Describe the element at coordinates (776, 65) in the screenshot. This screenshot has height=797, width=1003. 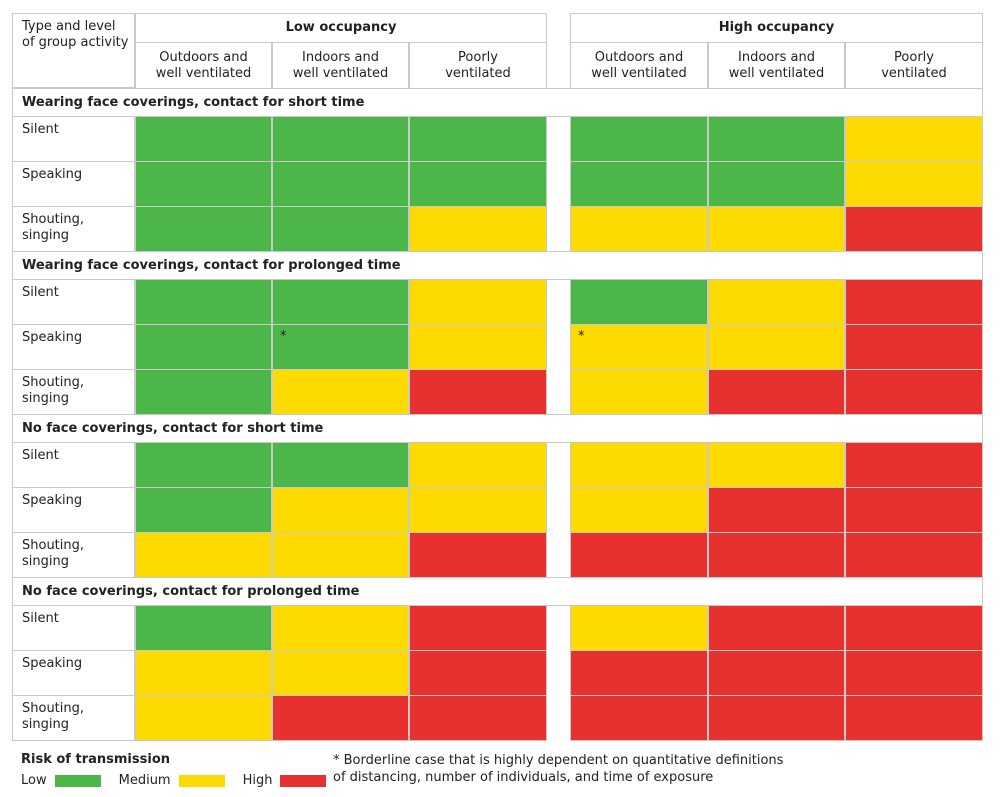
I see `column-header: Indoors and well ventilated` at that location.